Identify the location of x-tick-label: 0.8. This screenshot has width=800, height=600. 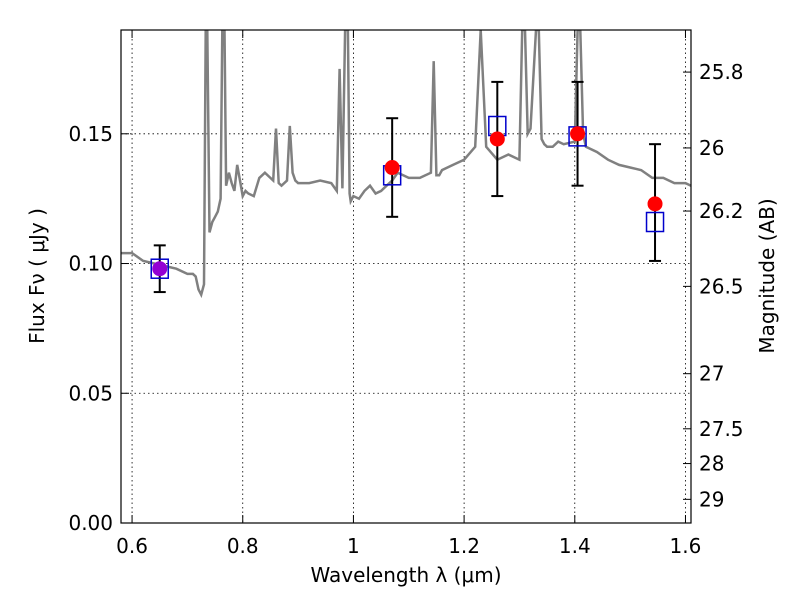
(243, 546).